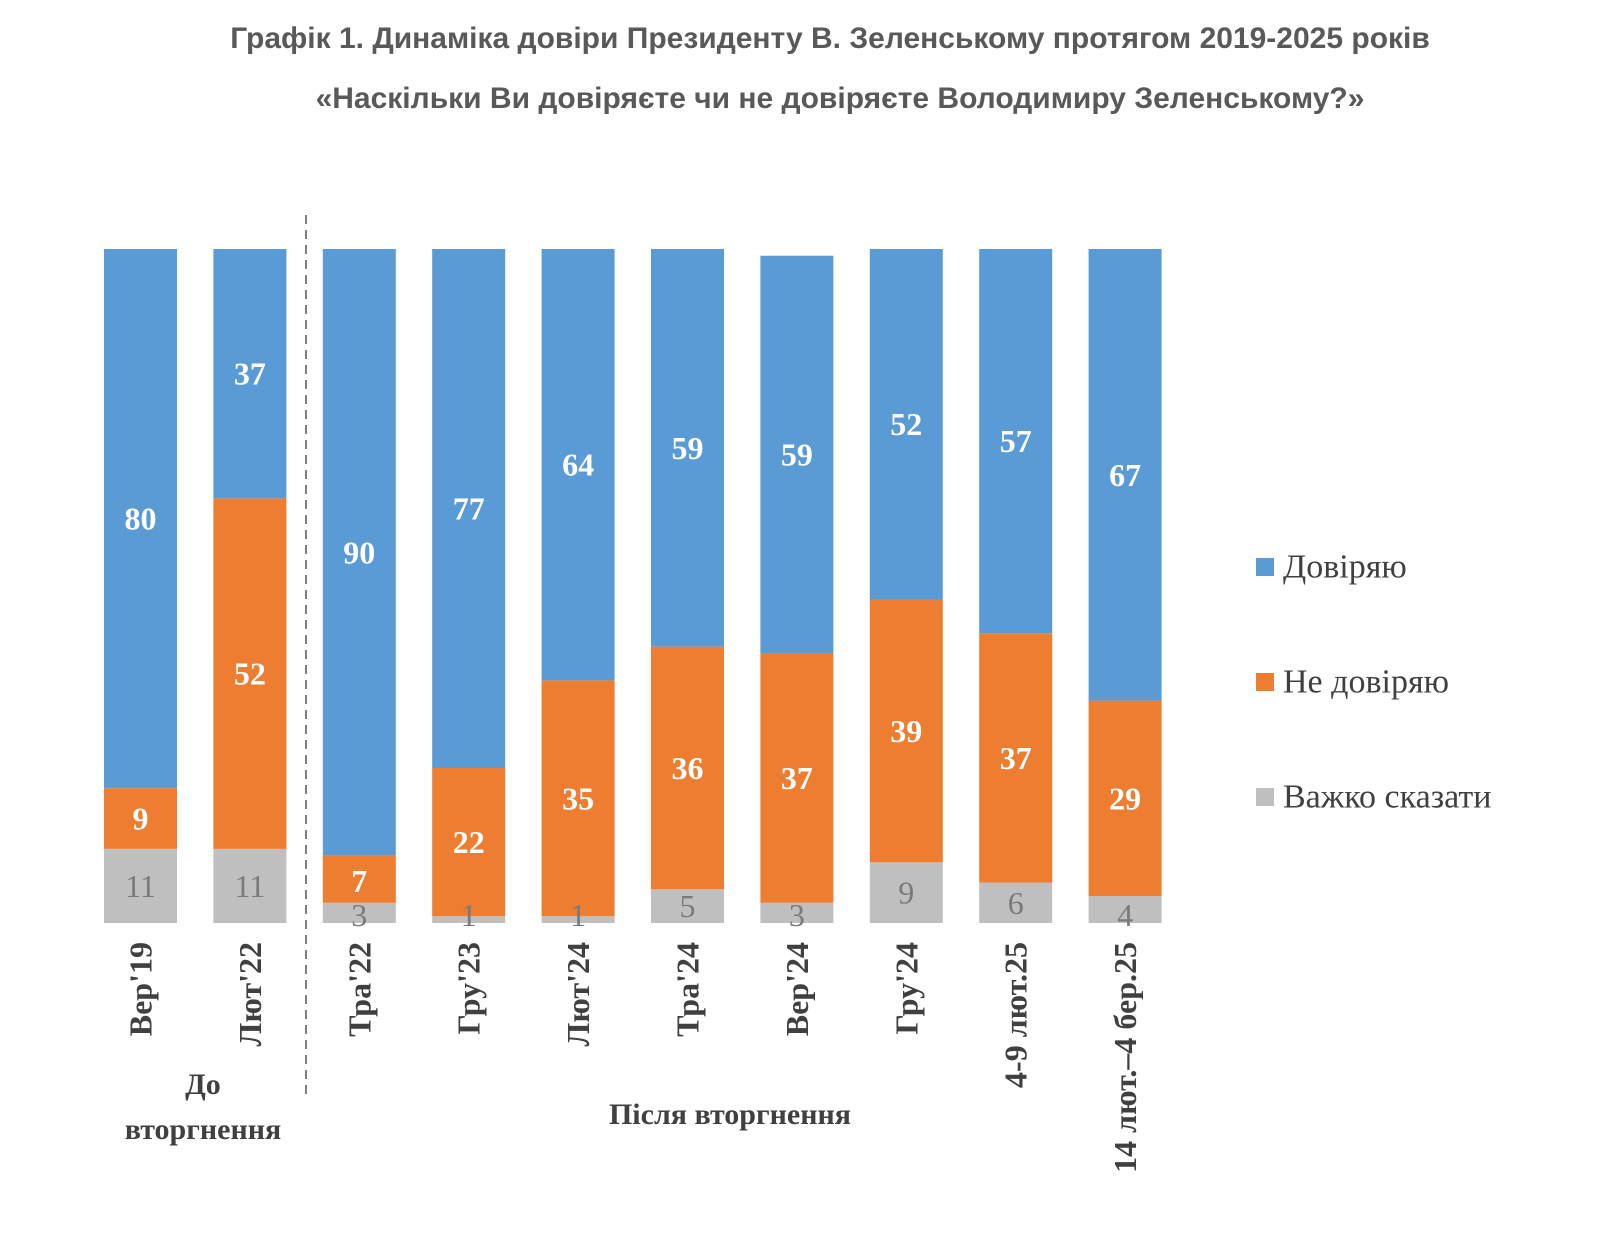 The image size is (1600, 1253). I want to click on value-label: 29, so click(1125, 798).